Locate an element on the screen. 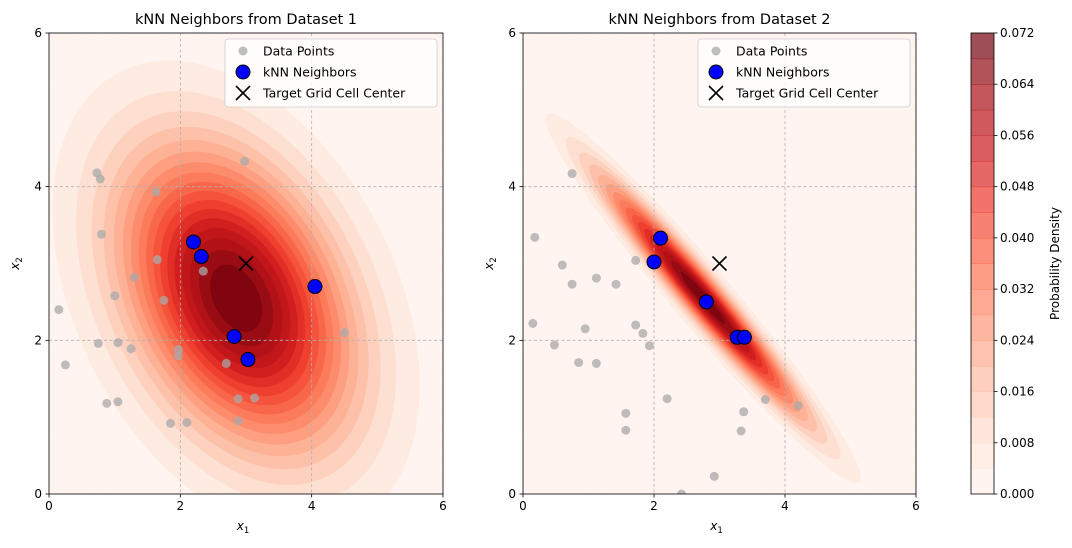 This screenshot has height=548, width=1072. colorbar-tick-label: 0.016 is located at coordinates (1017, 392).